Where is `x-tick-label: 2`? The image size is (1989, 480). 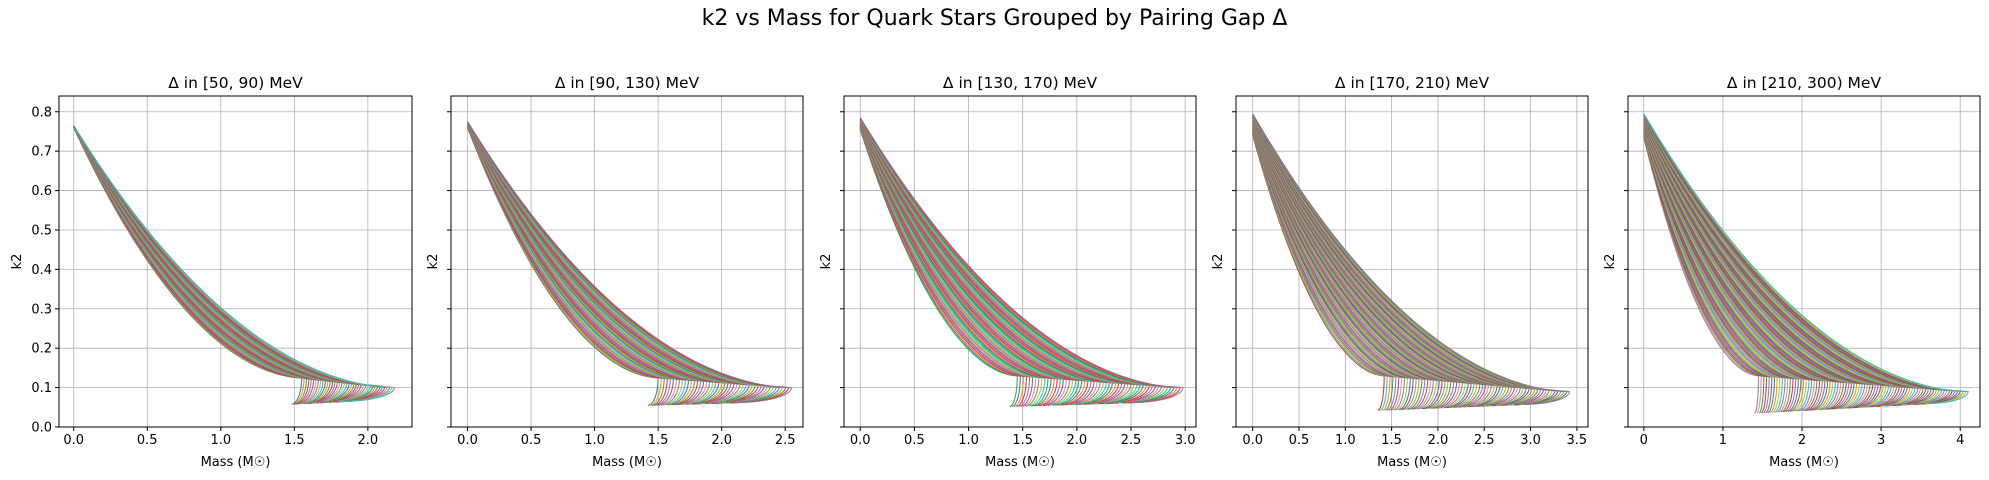
x-tick-label: 2 is located at coordinates (1802, 440).